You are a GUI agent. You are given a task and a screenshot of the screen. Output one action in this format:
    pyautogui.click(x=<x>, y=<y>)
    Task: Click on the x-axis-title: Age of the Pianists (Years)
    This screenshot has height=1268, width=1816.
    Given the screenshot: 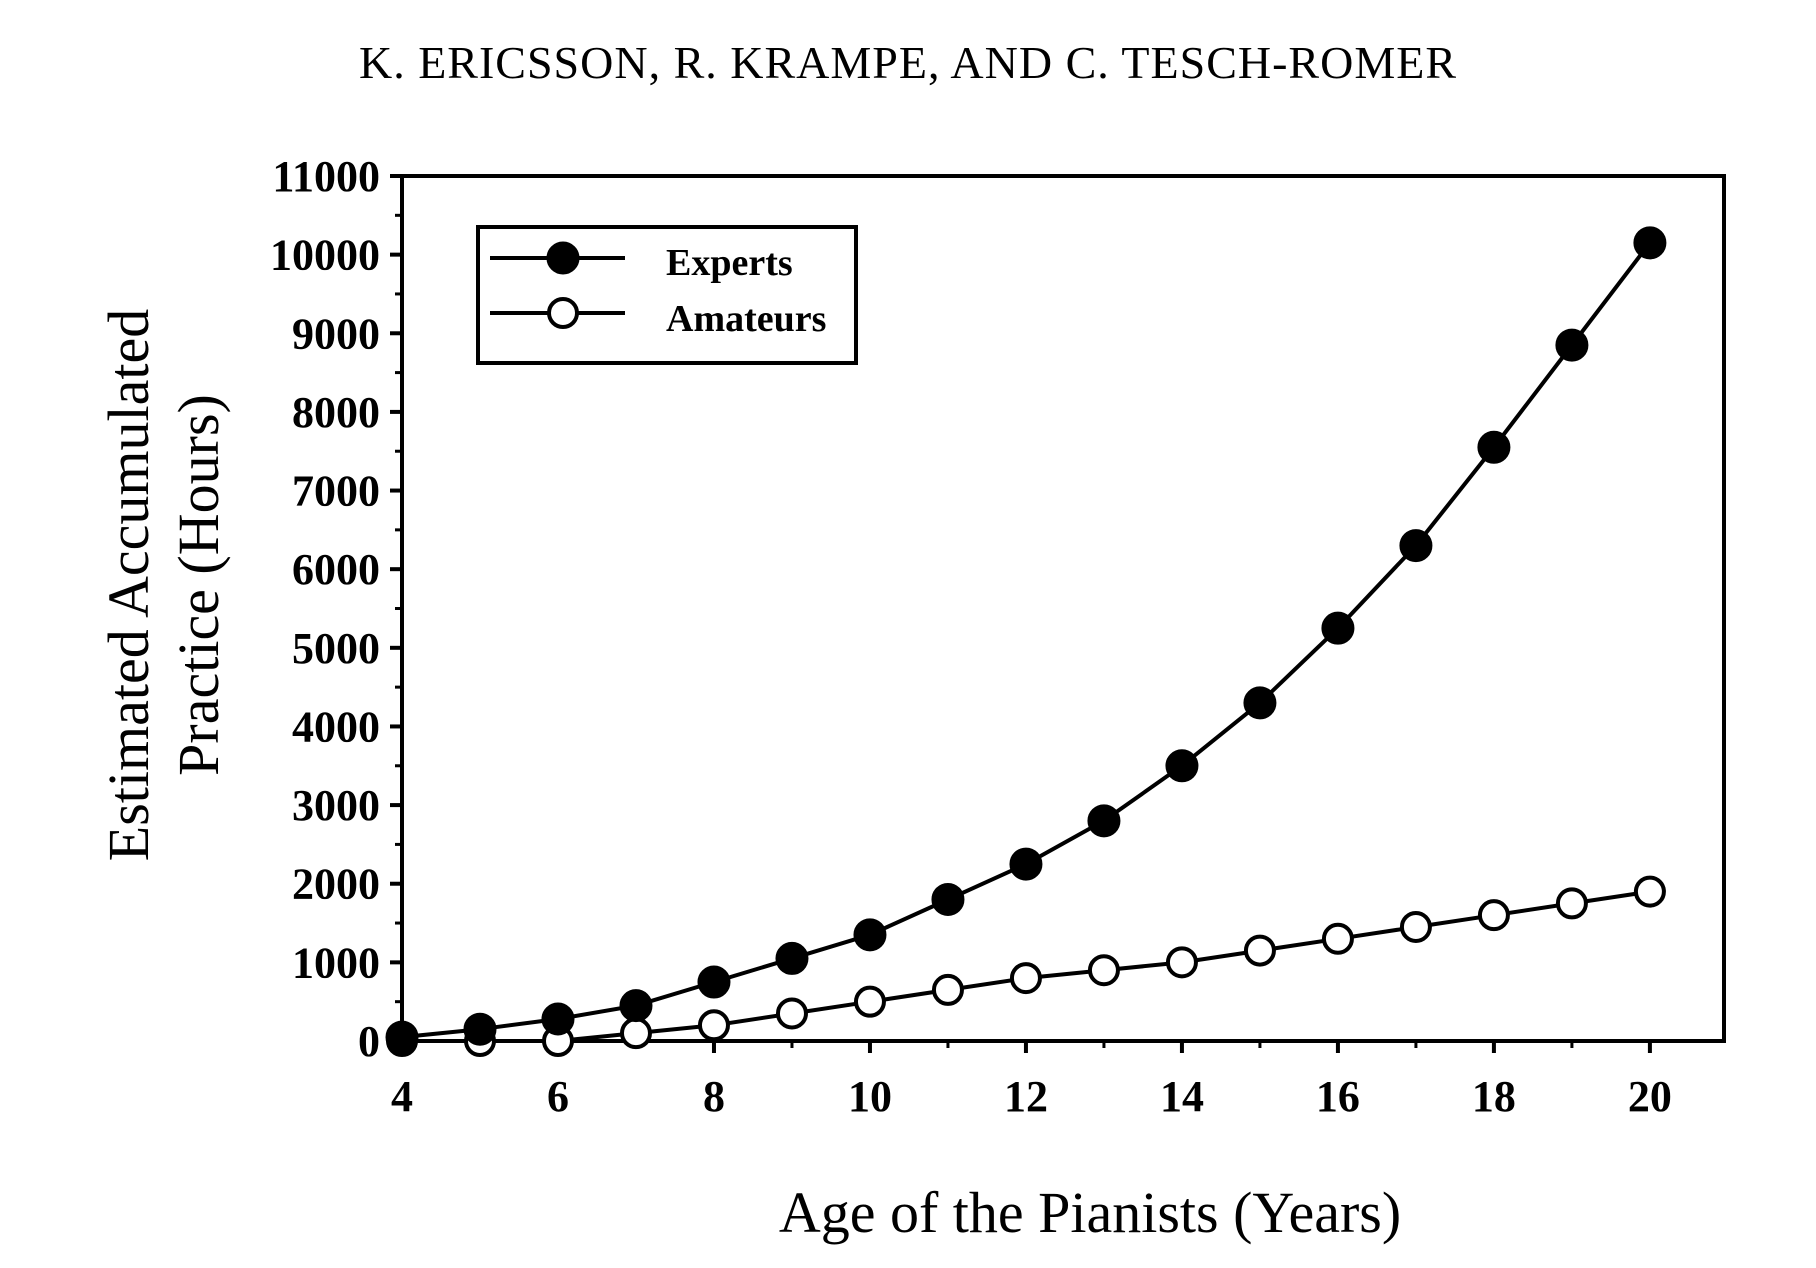 What is the action you would take?
    pyautogui.click(x=1090, y=1212)
    